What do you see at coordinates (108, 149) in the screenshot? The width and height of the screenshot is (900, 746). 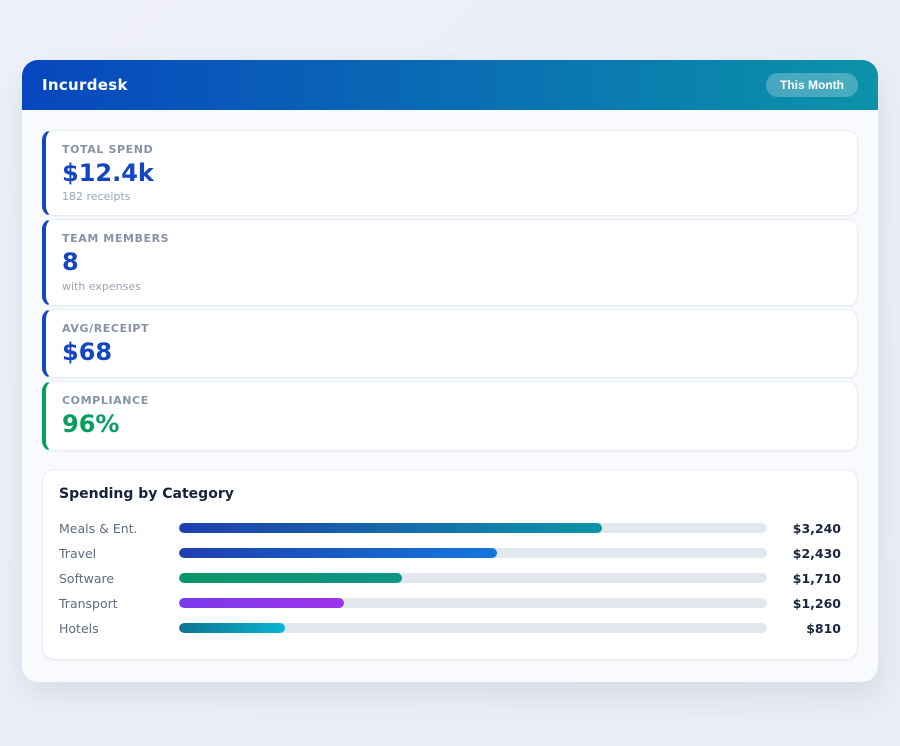 I see `stat-label: TOTAL SPEND` at bounding box center [108, 149].